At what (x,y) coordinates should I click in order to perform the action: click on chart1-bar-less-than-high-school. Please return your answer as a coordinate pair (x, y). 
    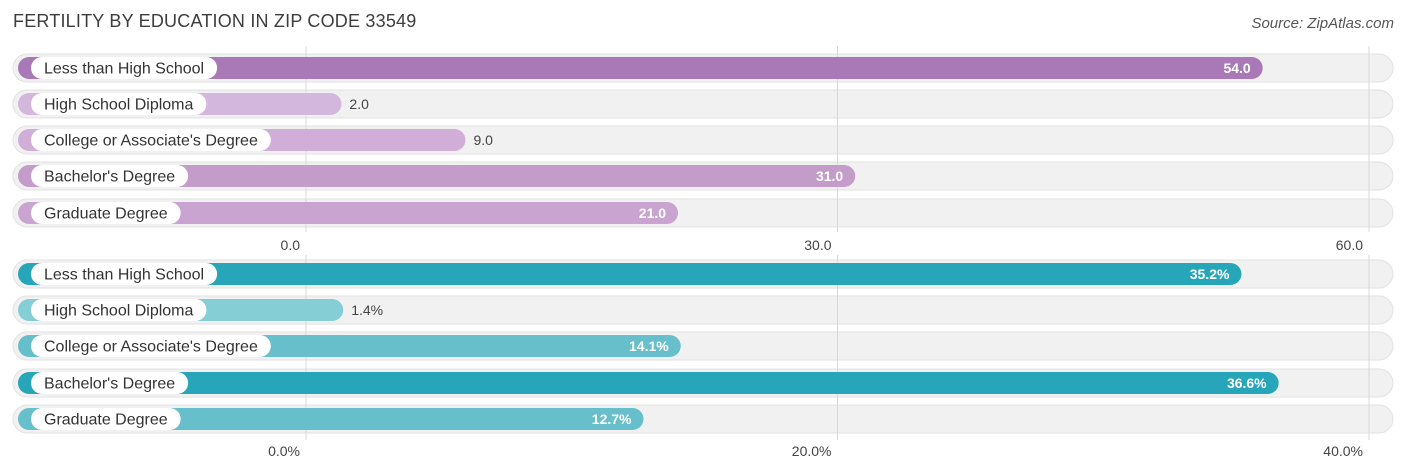
    Looking at the image, I should click on (640, 68).